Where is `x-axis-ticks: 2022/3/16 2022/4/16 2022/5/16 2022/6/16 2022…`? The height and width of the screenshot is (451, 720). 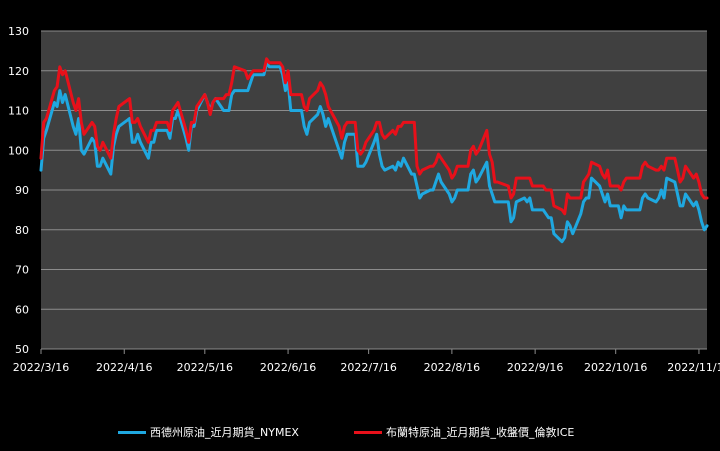
x-axis-ticks: 2022/3/16 2022/4/16 2022/5/16 2022/6/16 2022… is located at coordinates (366, 361).